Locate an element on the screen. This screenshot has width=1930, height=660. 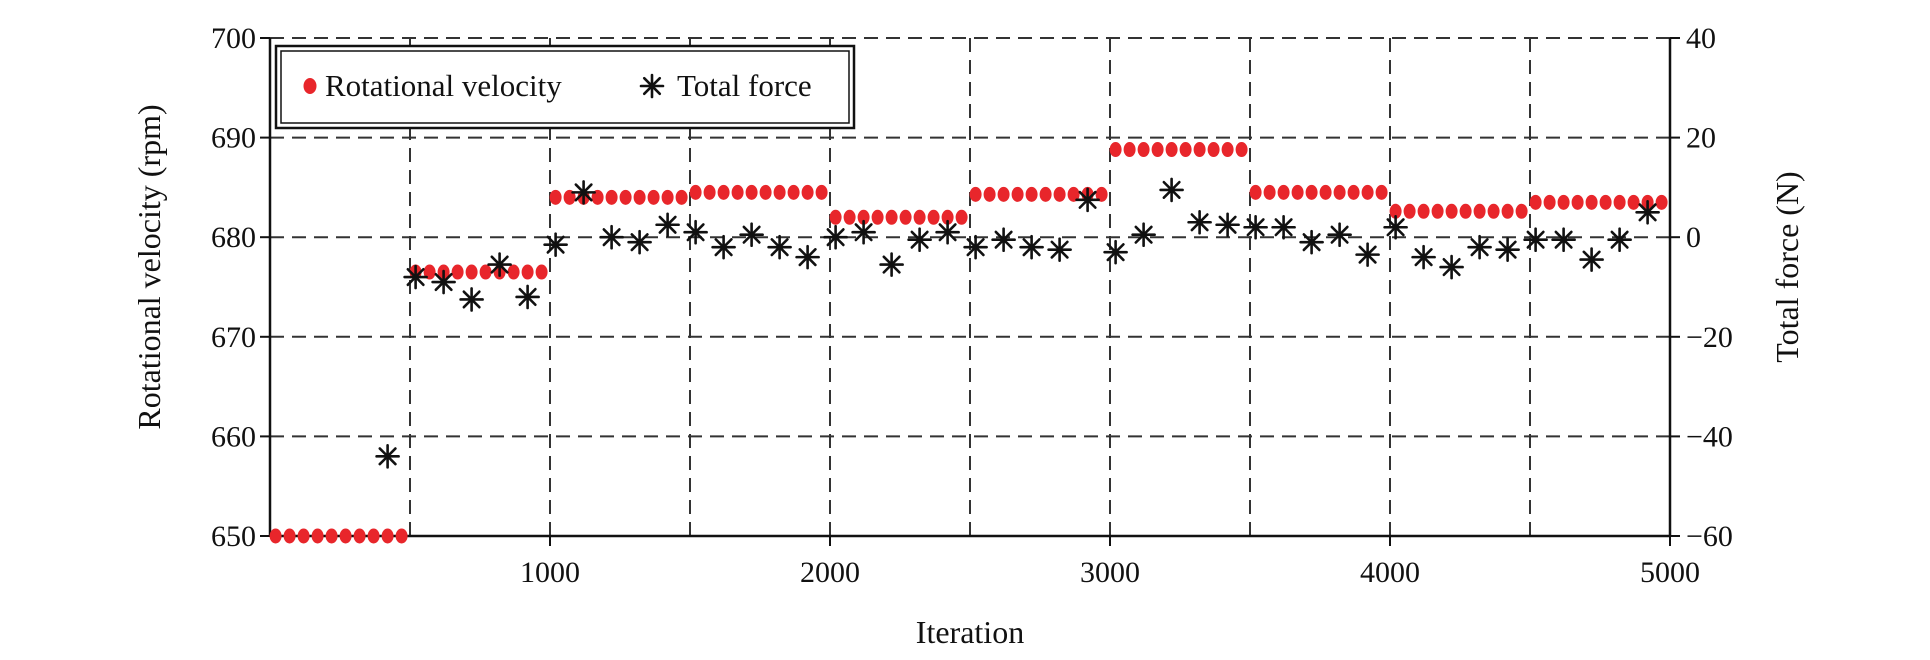
legend: Rotational velocity Total force is located at coordinates (565, 87).